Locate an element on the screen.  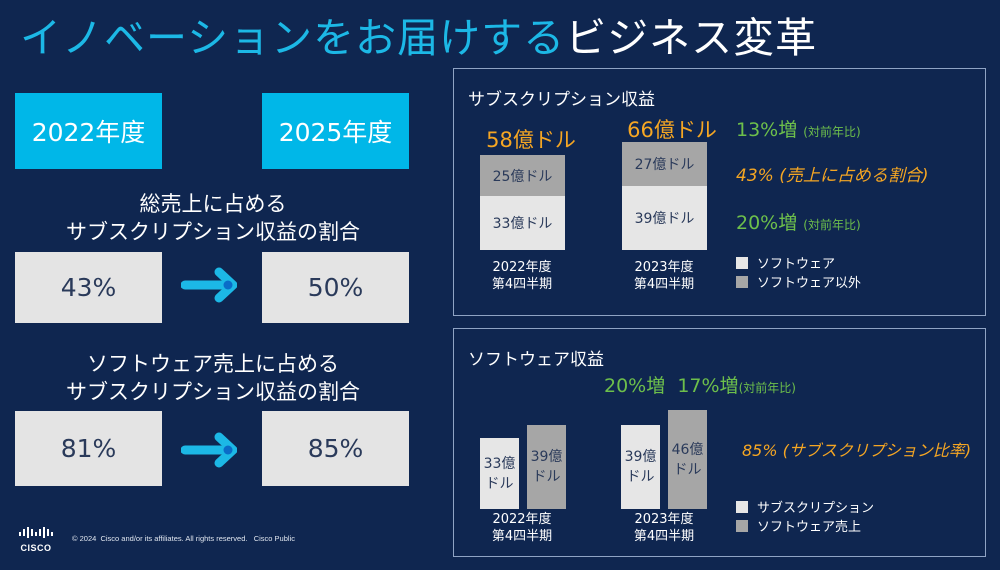
section2-to-value: 85% is located at coordinates (335, 448).